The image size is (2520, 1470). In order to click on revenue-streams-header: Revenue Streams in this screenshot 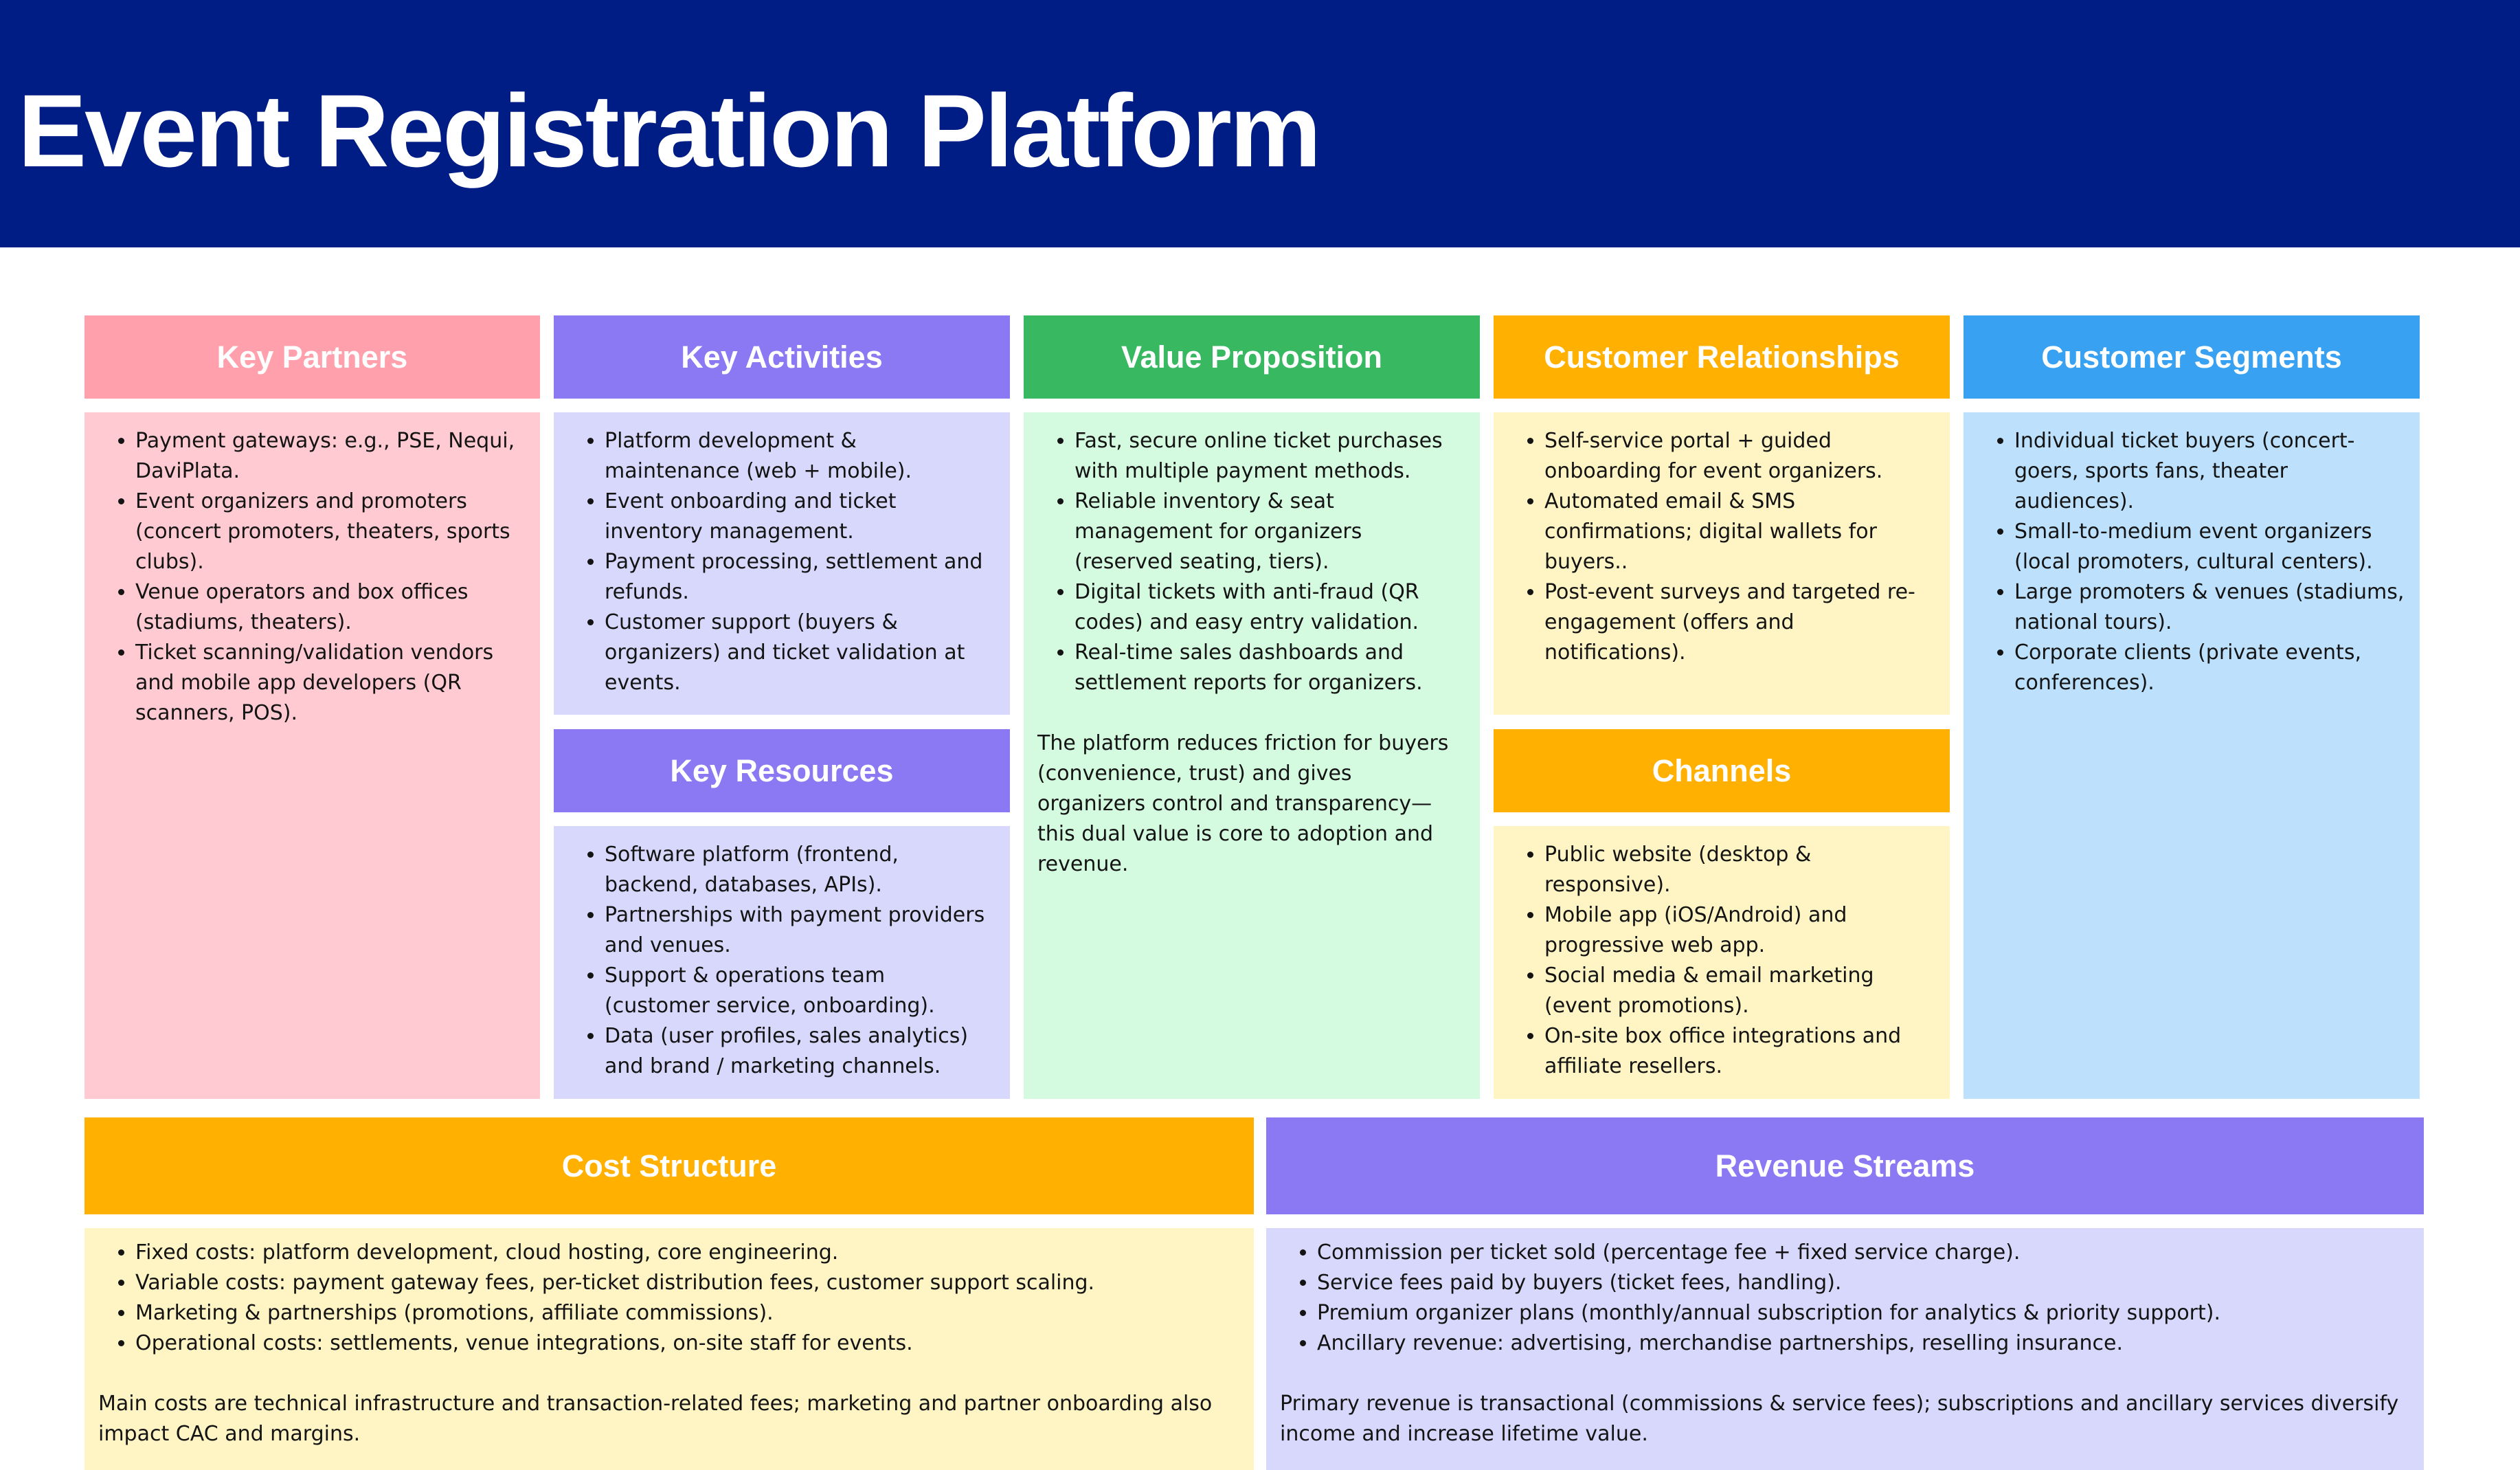, I will do `click(1845, 1165)`.